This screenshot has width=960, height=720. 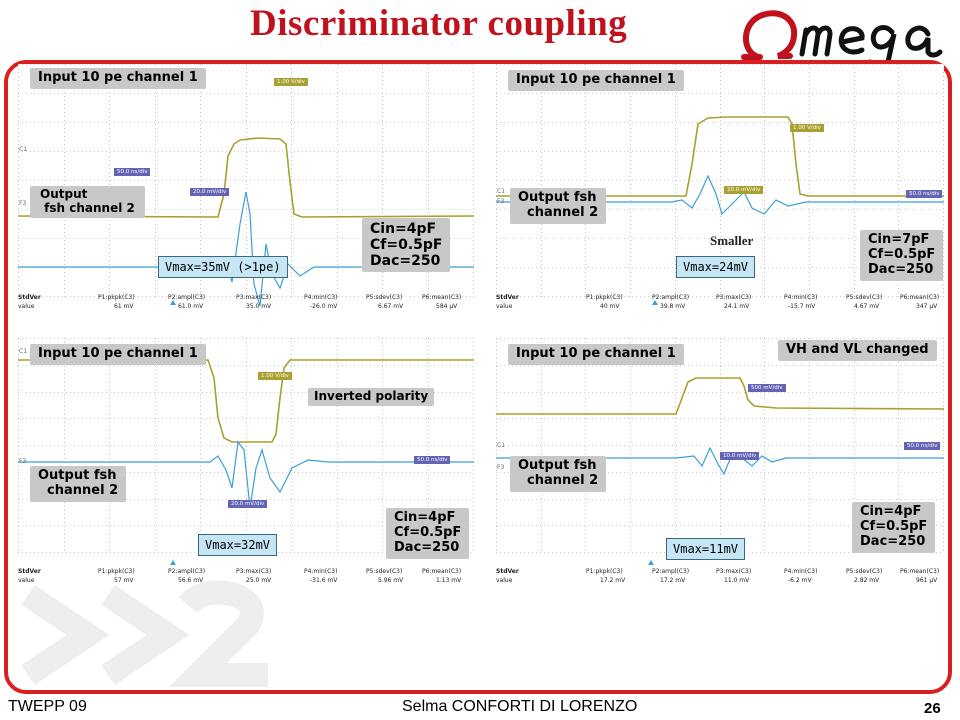 What do you see at coordinates (223, 267) in the screenshot?
I see `vmax-label: Vmax=35mV (>1pe)` at bounding box center [223, 267].